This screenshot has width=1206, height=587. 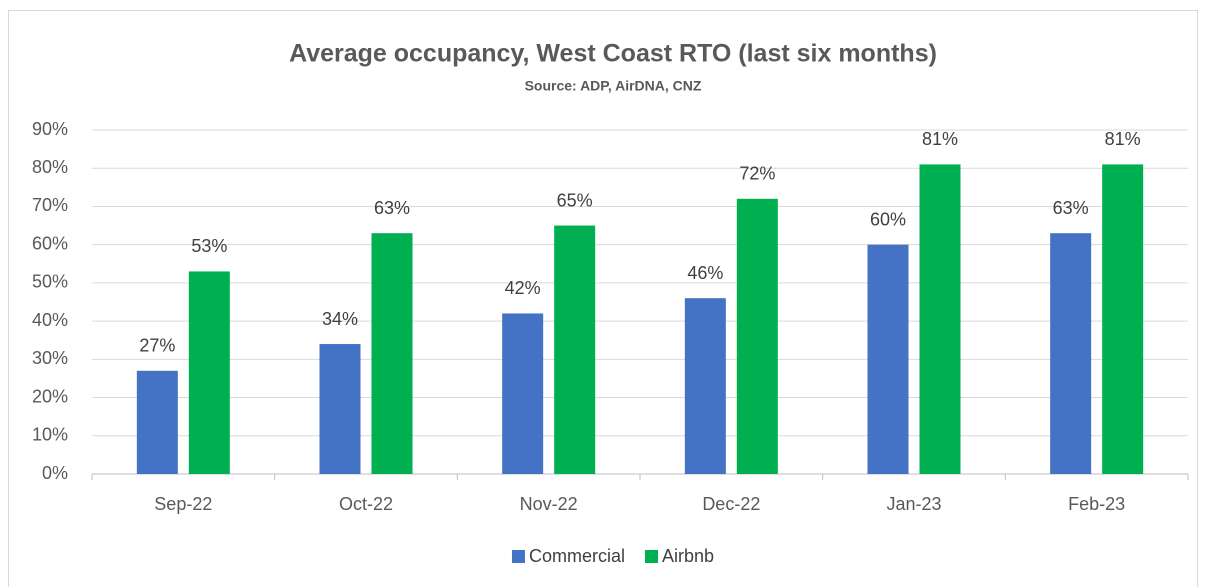 I want to click on data-label: 60%, so click(x=888, y=219).